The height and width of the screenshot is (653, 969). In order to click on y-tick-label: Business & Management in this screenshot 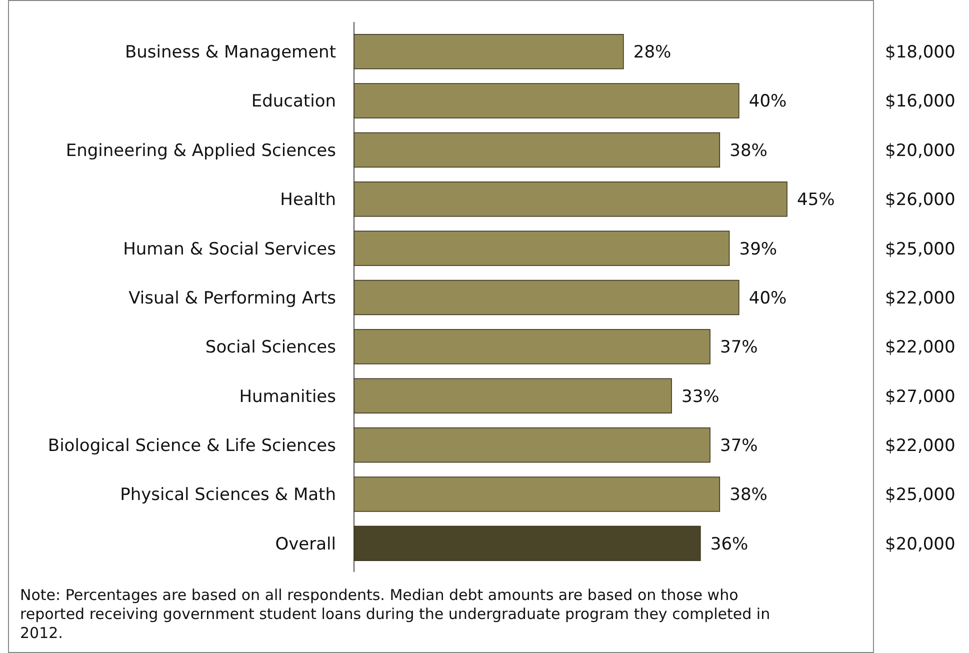, I will do `click(230, 52)`.